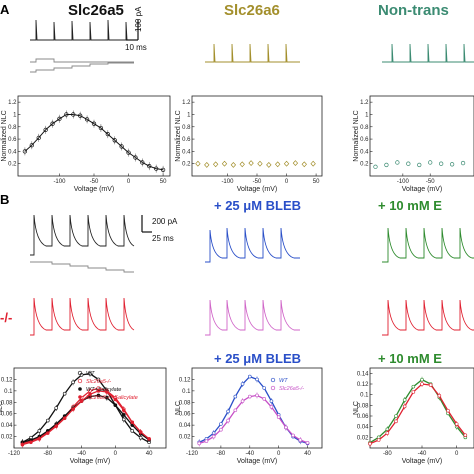 This screenshot has width=474, height=474. What do you see at coordinates (112, 398) in the screenshot?
I see `legend-b1-item-3: Slc26a5-/-+Salicylate` at bounding box center [112, 398].